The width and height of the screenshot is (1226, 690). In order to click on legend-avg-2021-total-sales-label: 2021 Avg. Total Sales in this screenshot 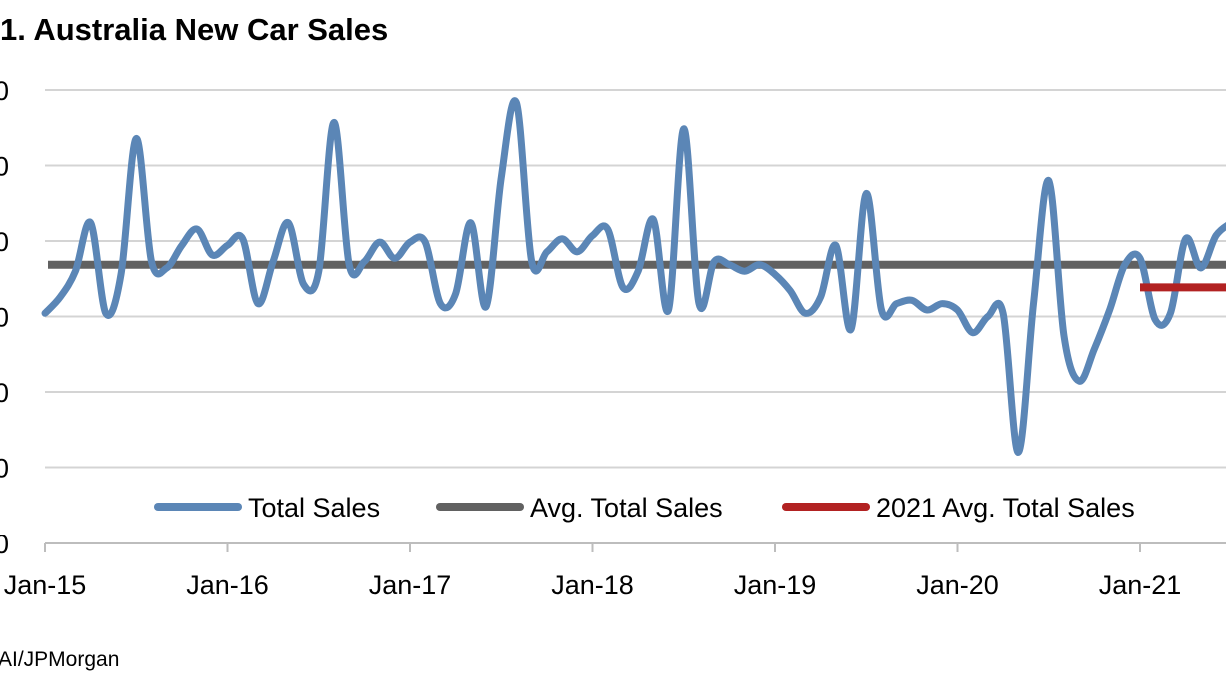, I will do `click(1005, 508)`.